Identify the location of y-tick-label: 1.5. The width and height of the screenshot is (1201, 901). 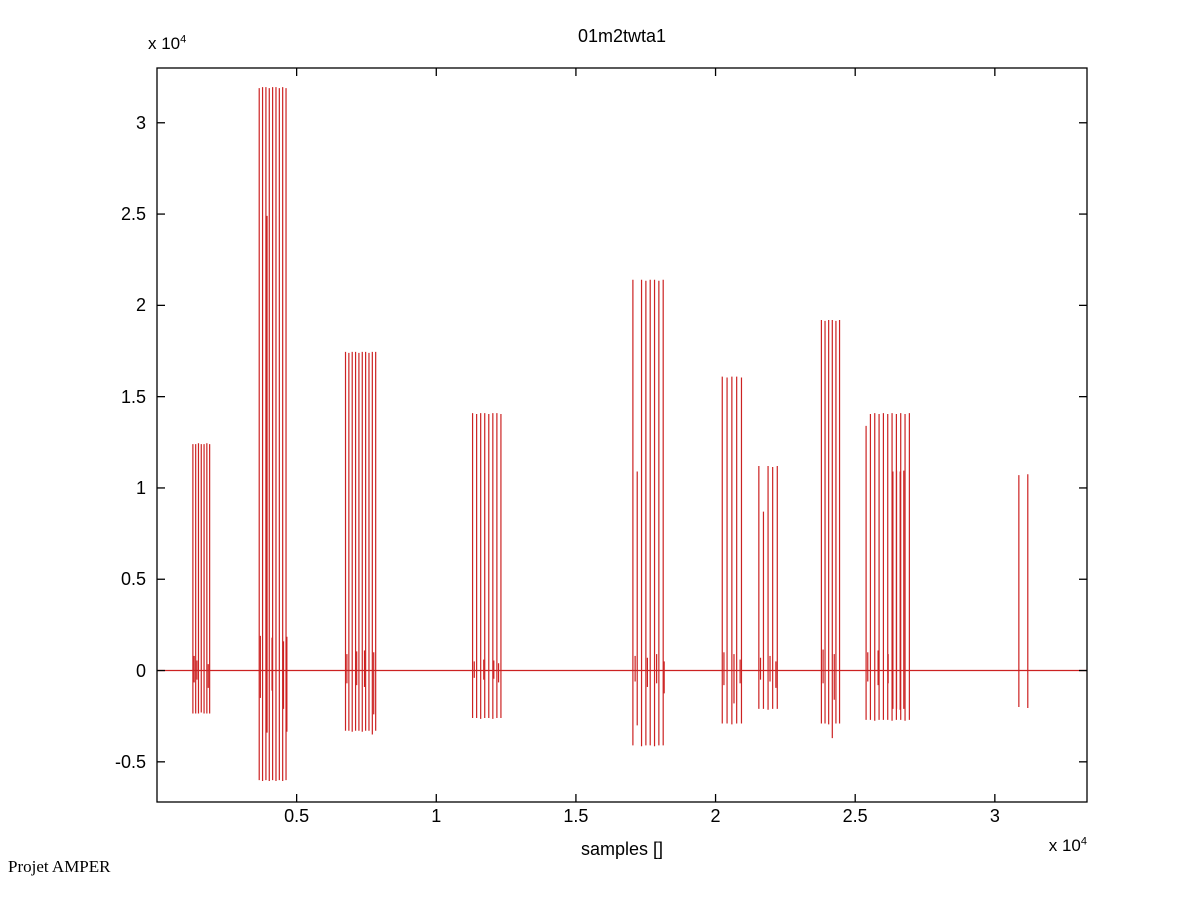
(133, 396).